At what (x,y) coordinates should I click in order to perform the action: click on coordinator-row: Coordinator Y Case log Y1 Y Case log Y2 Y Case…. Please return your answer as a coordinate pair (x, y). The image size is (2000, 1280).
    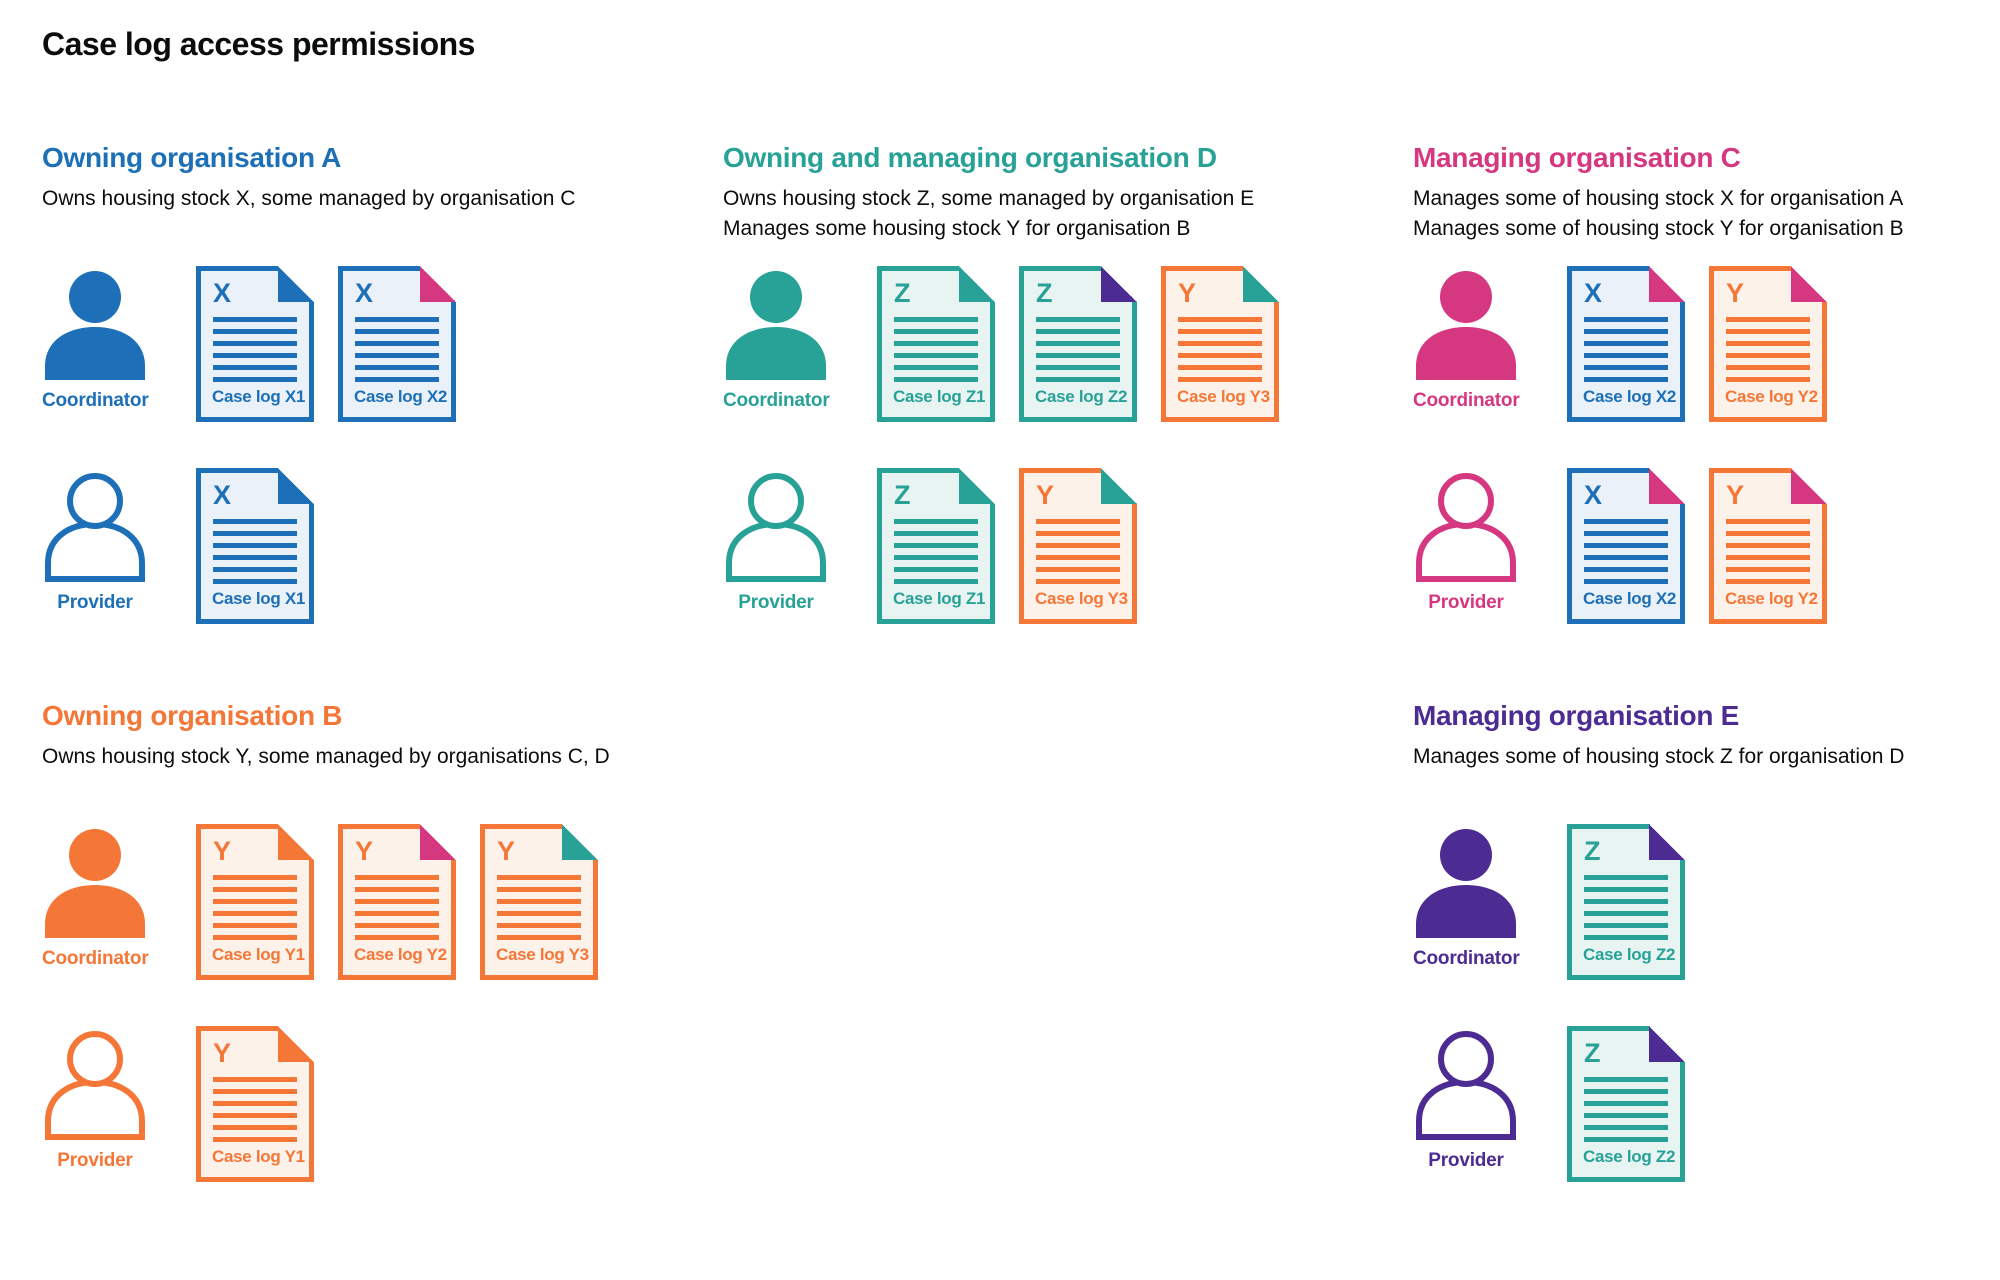
    Looking at the image, I should click on (352, 902).